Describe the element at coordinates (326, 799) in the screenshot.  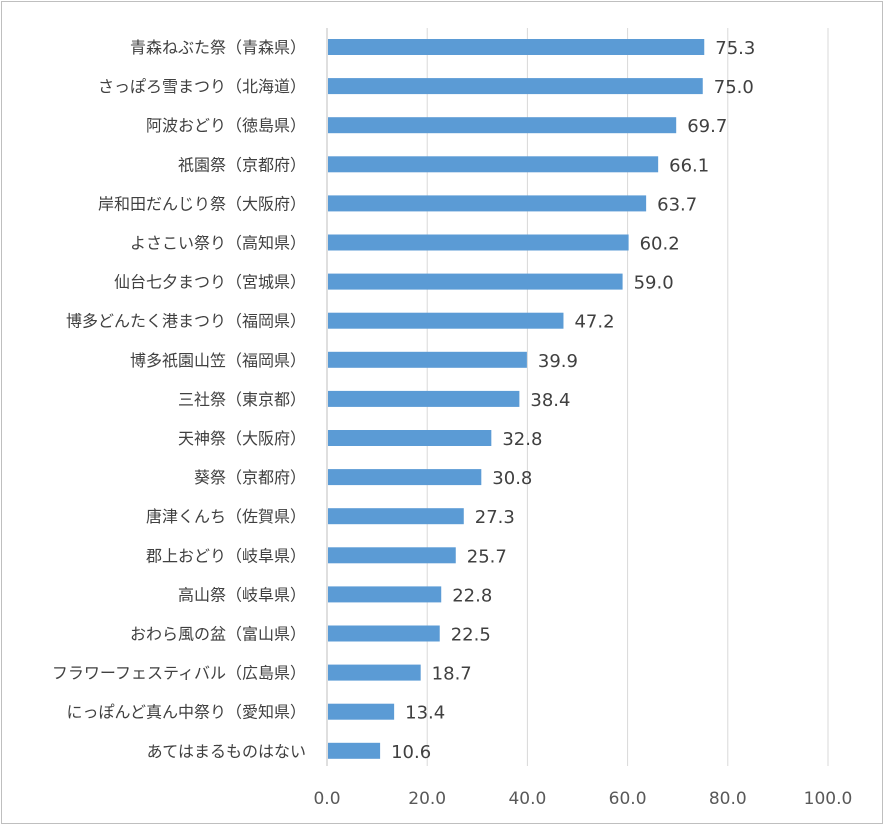
I see `x-tick-label: 0.0` at that location.